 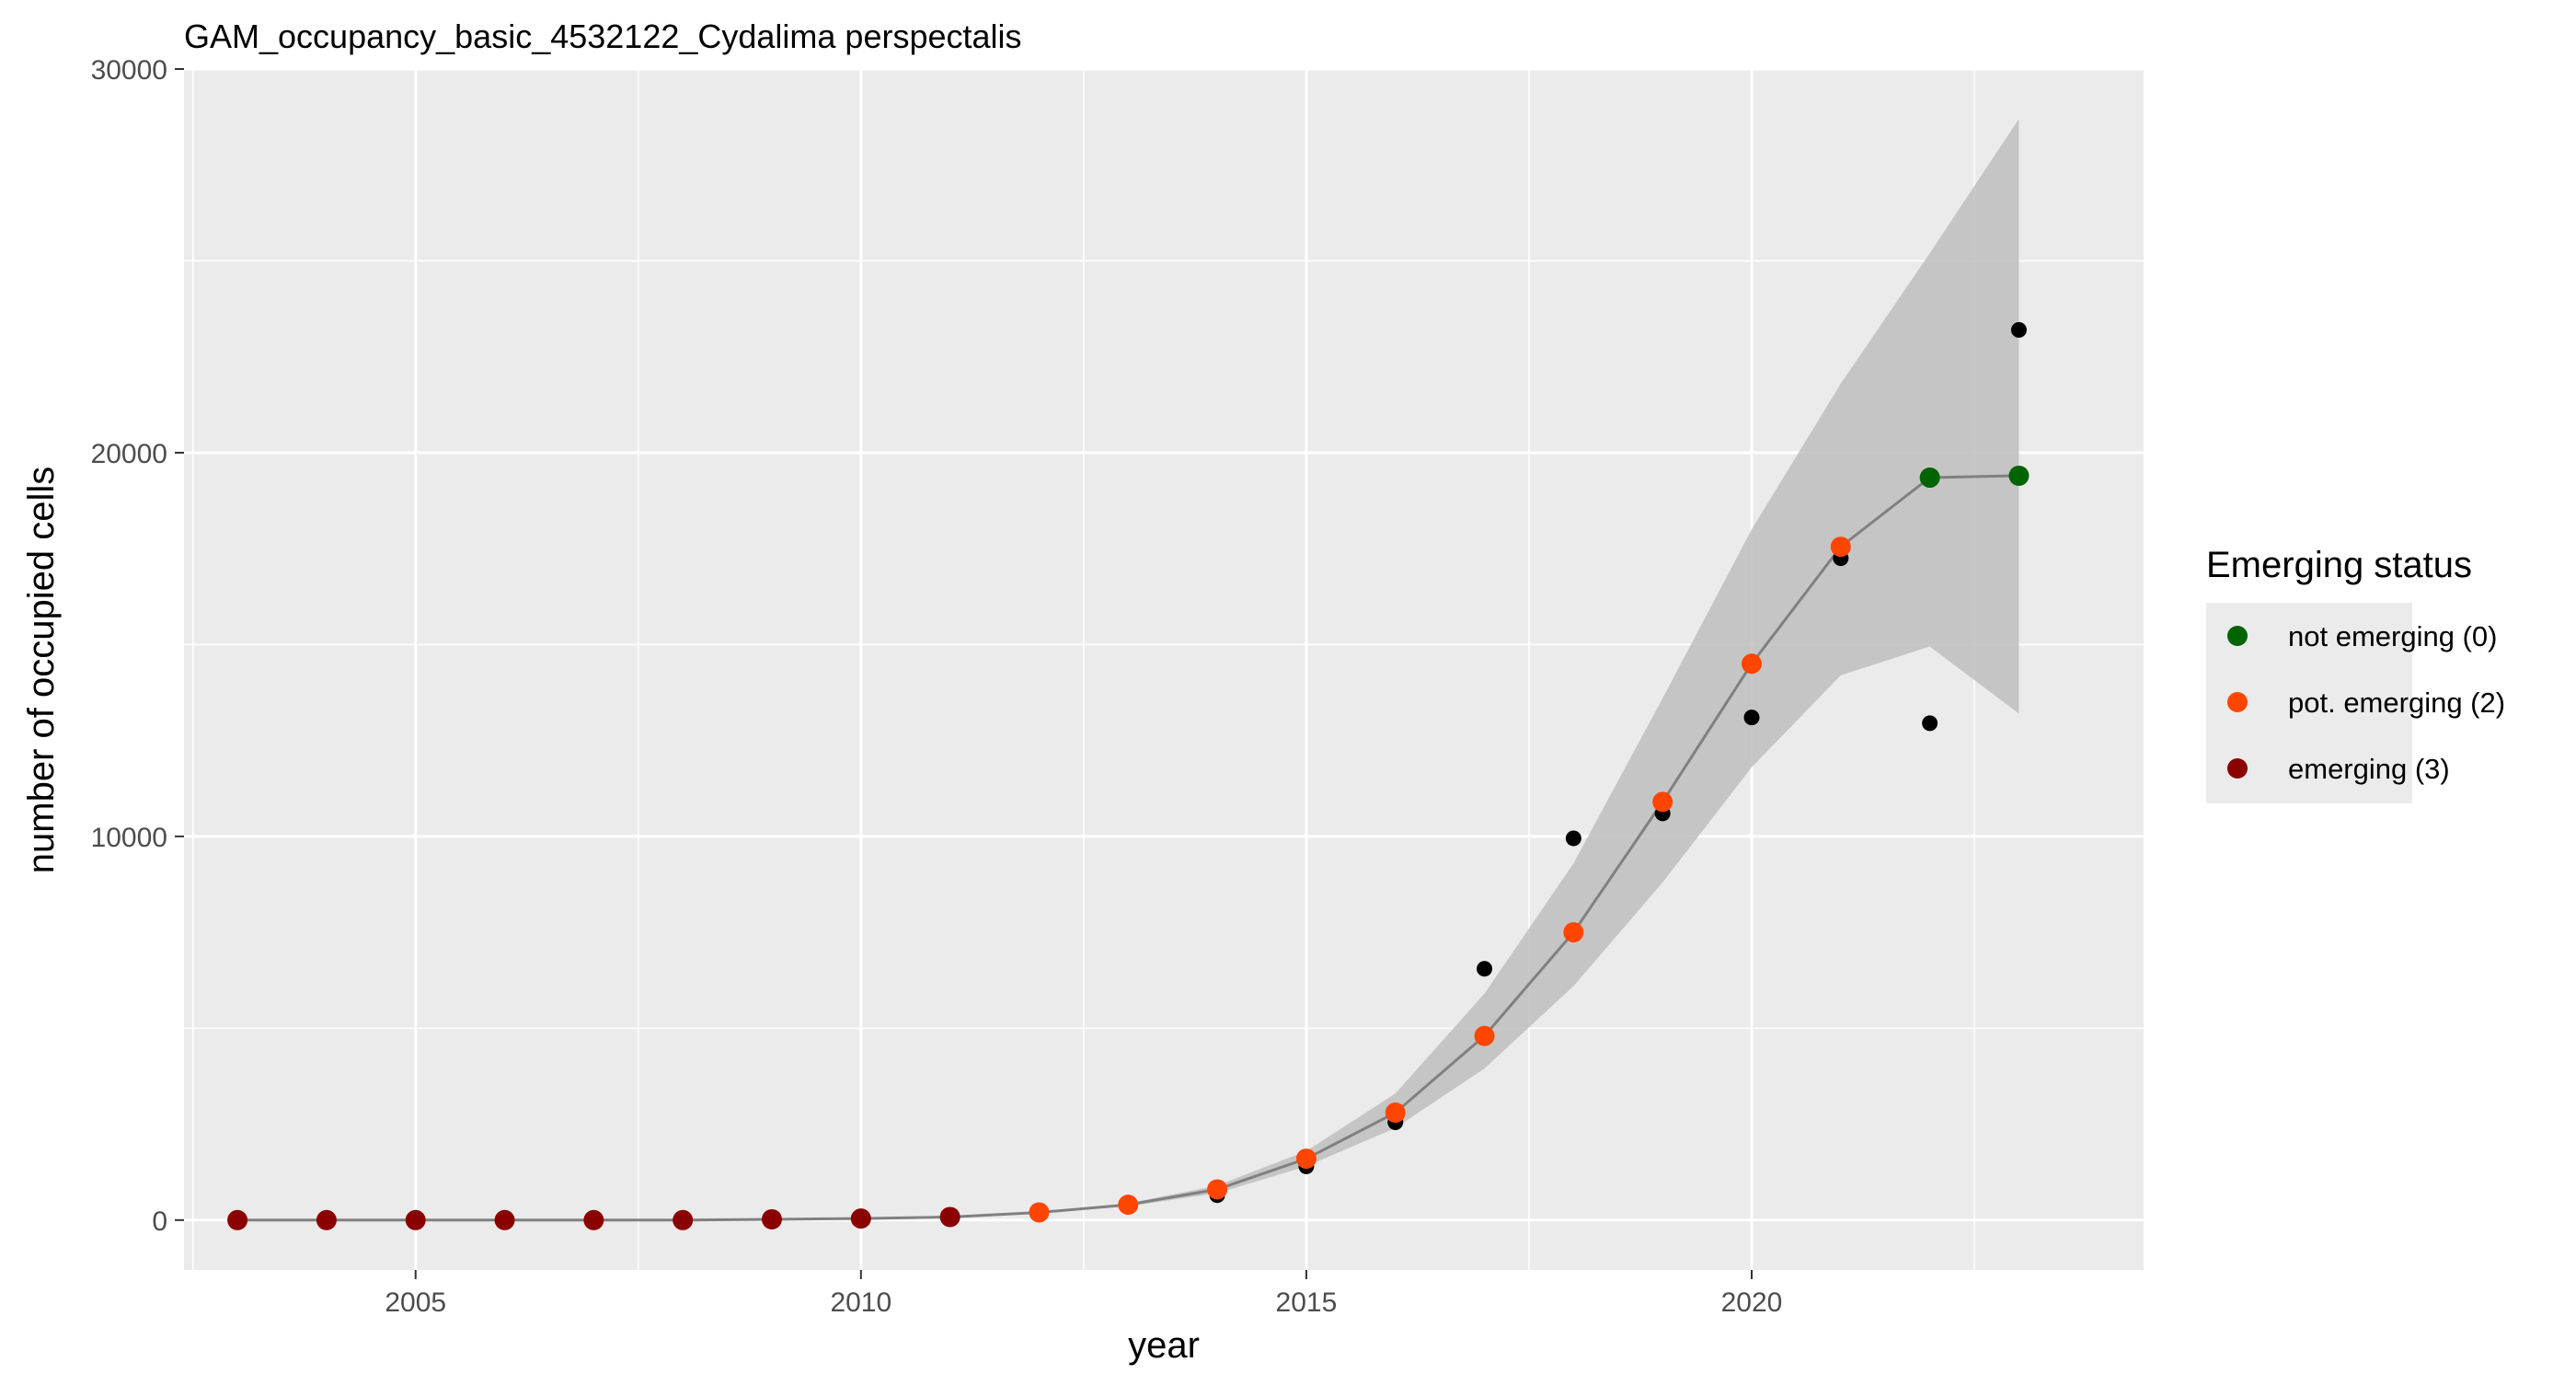 I want to click on y-tick-label: 0, so click(x=159, y=1221).